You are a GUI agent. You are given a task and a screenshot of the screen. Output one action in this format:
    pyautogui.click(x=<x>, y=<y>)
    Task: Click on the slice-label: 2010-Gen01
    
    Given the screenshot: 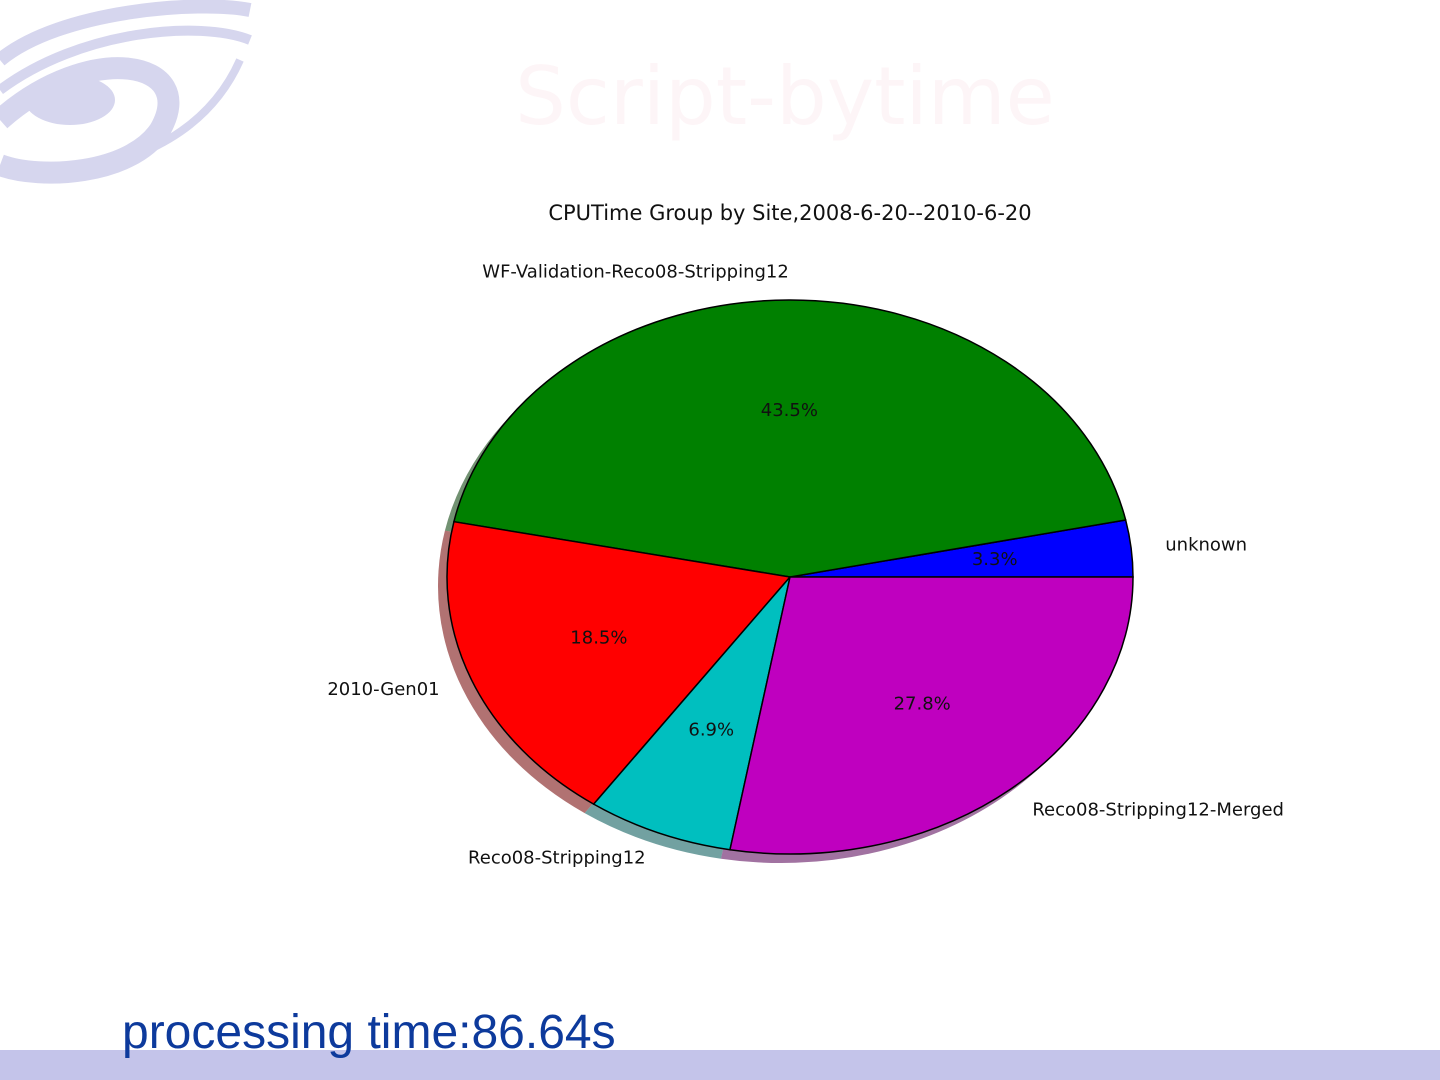 What is the action you would take?
    pyautogui.click(x=383, y=689)
    